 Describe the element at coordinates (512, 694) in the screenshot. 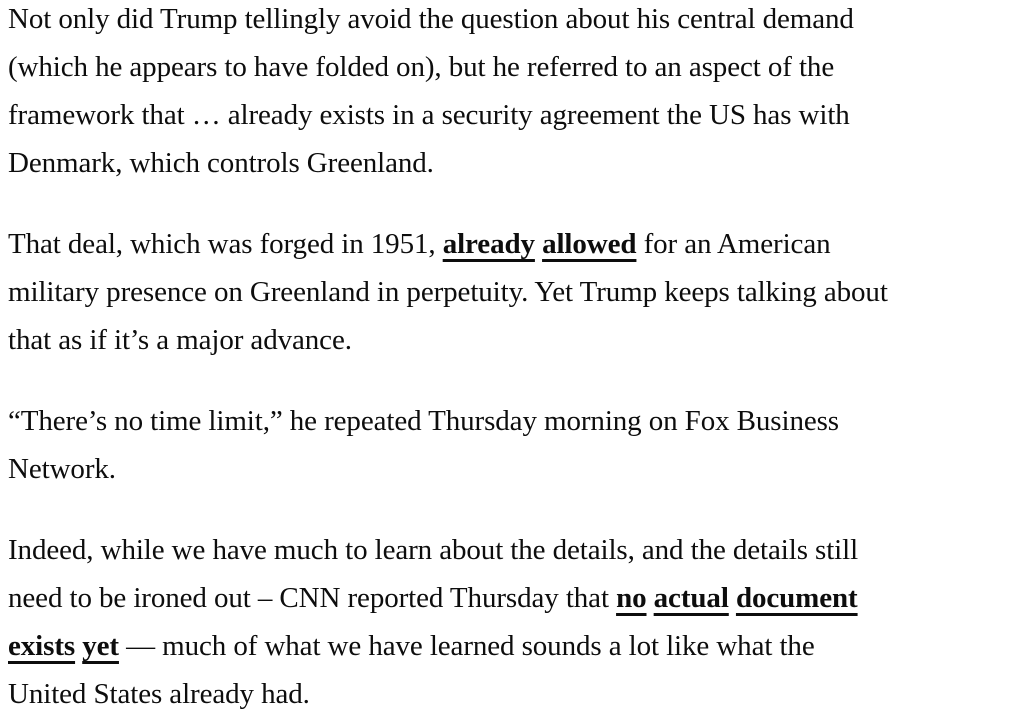

I see `text-line: United States already had.` at that location.